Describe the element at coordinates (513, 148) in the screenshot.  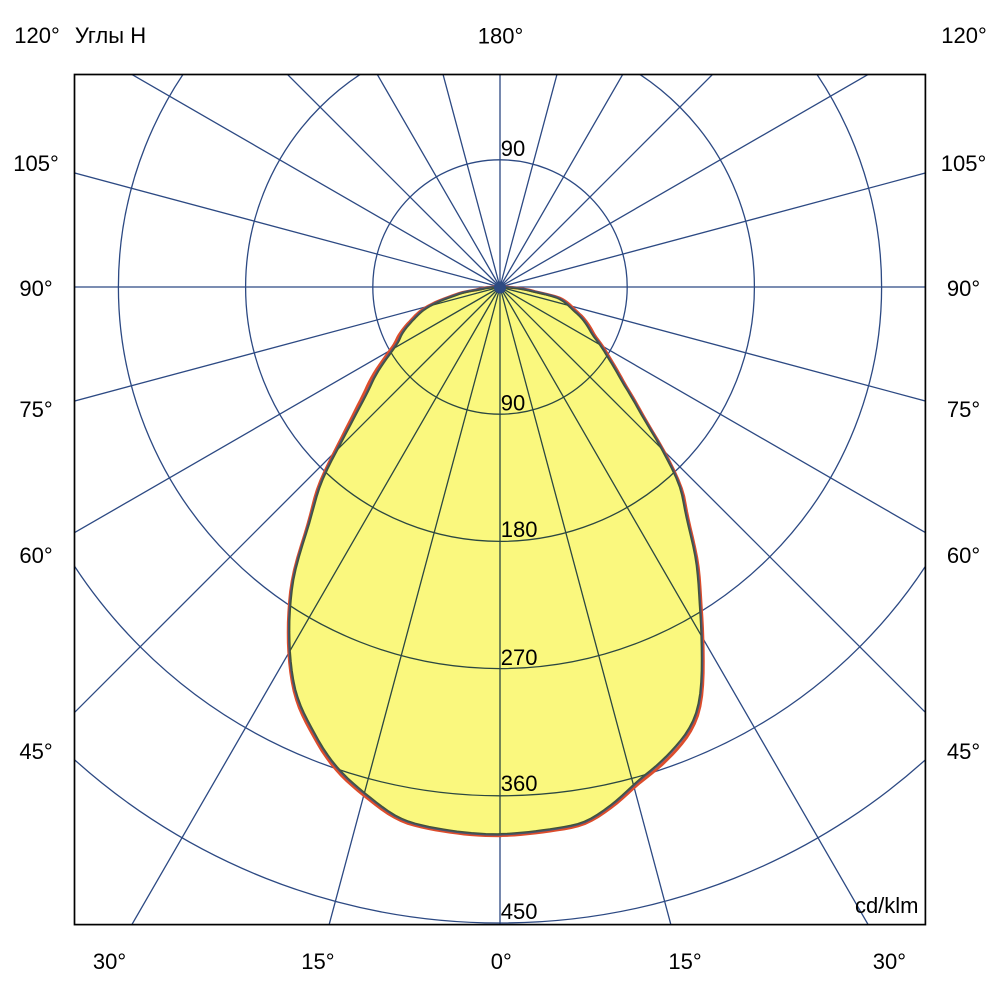
I see `svg-text: 90` at that location.